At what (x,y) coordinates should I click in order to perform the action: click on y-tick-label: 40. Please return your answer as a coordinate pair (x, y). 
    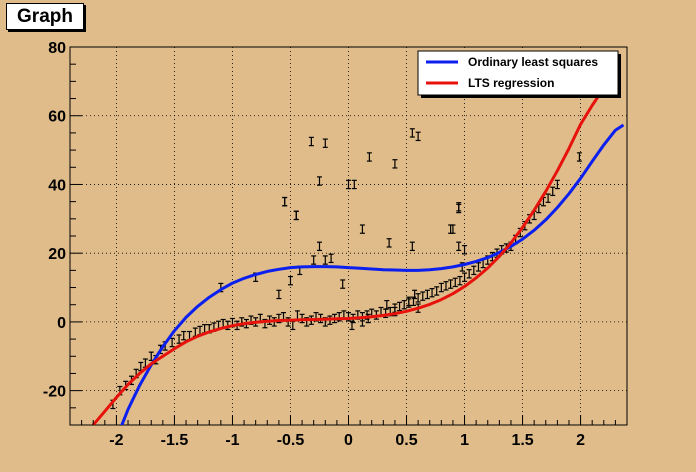
    Looking at the image, I should click on (57, 185).